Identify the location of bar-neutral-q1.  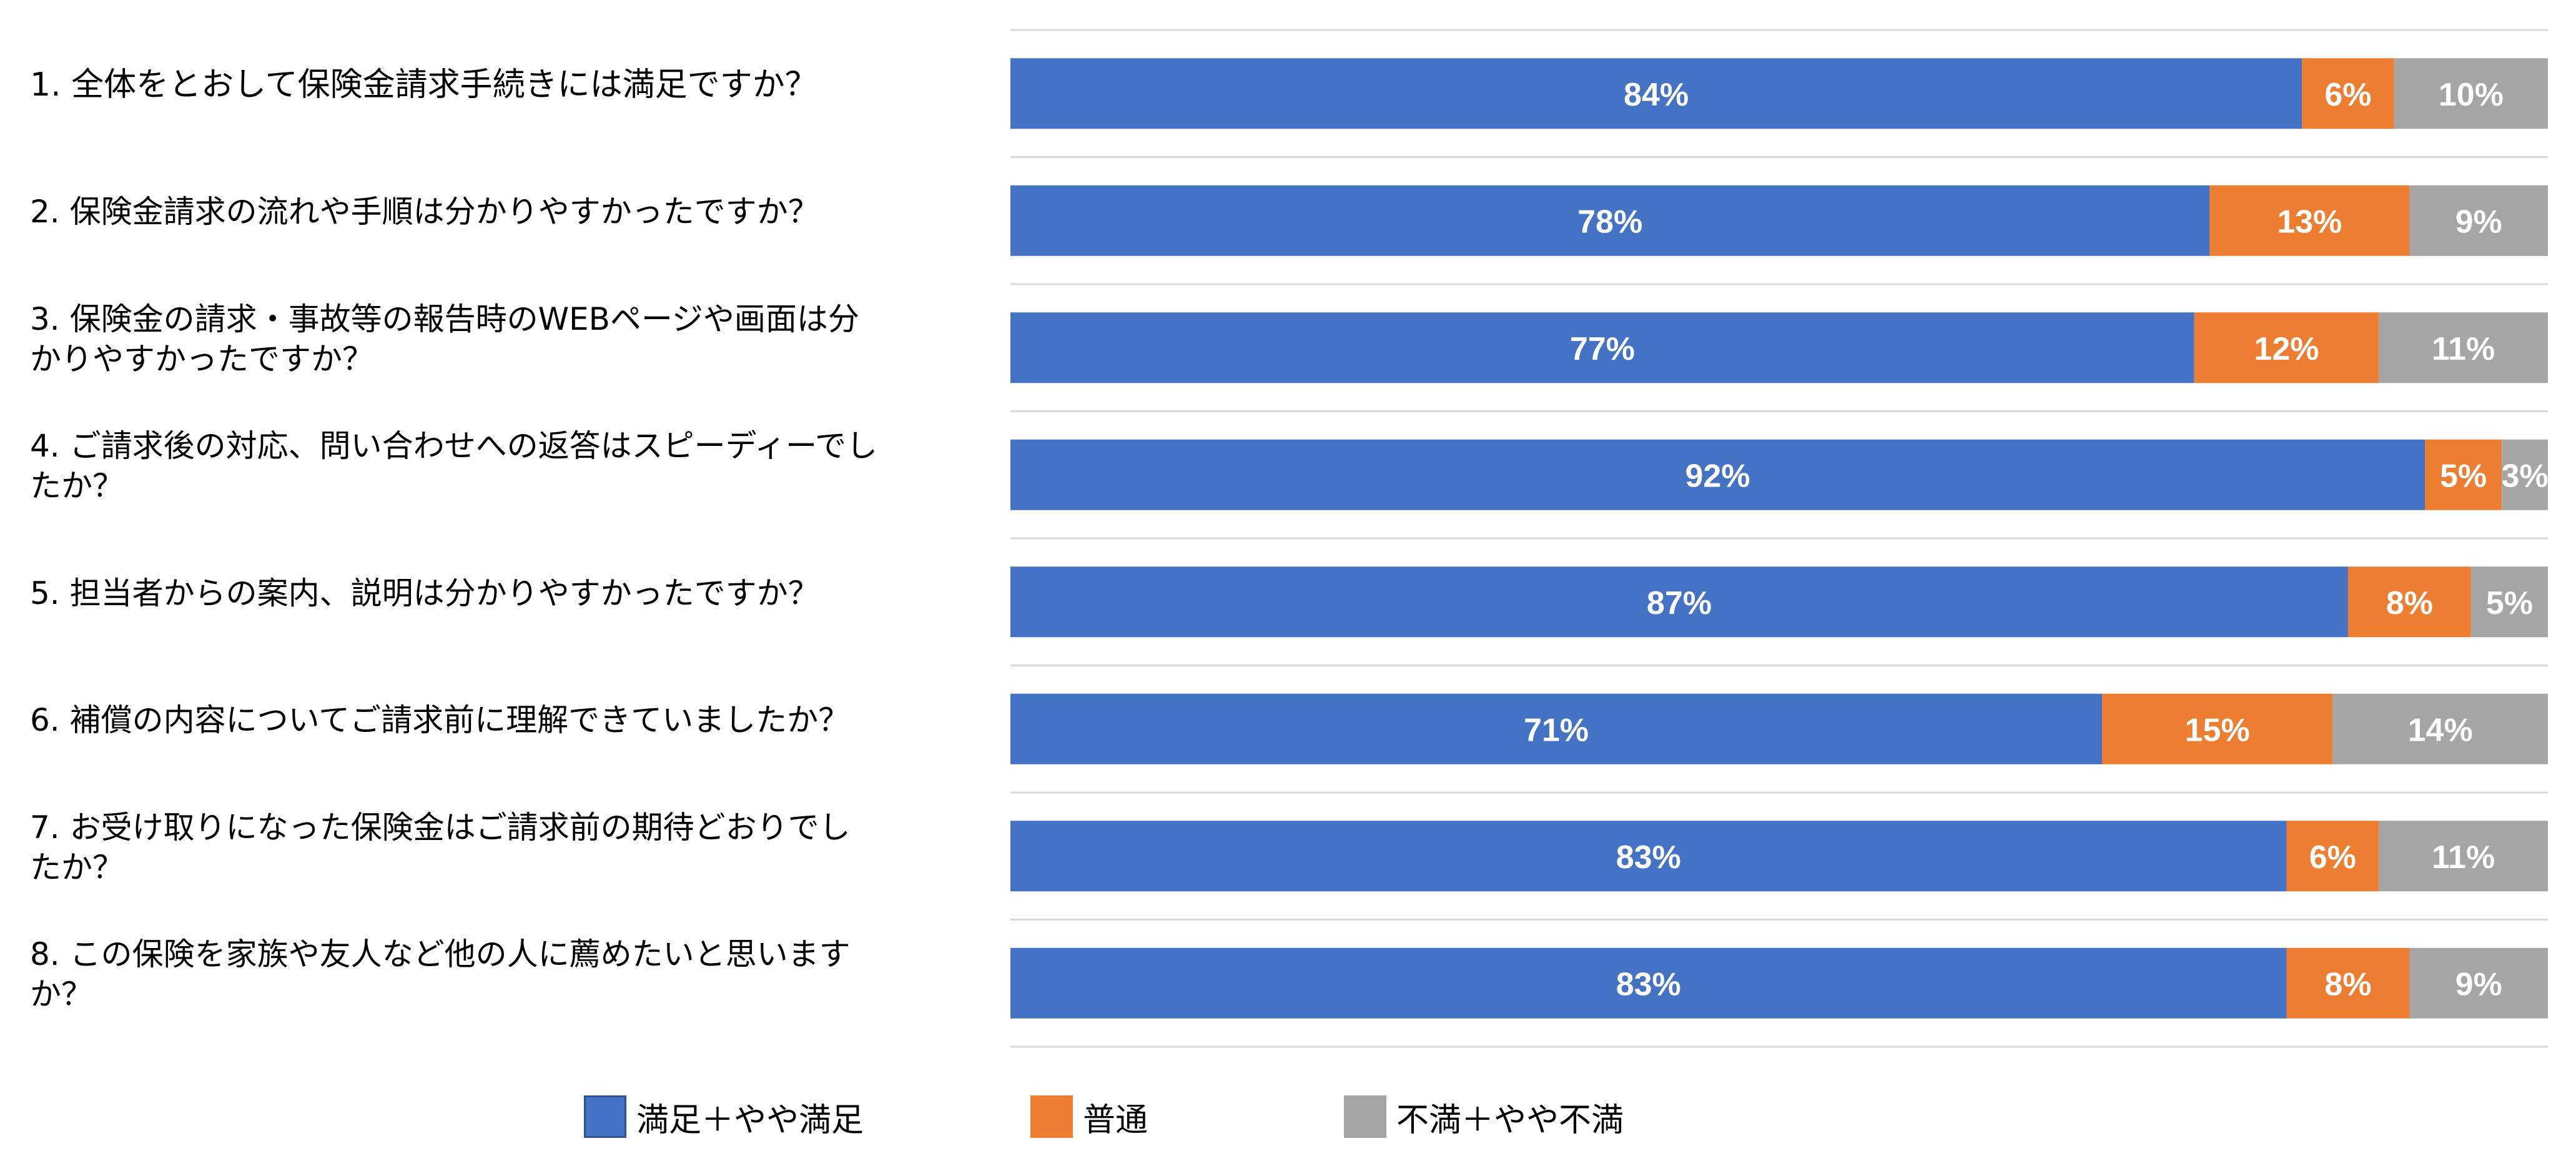
(2348, 93).